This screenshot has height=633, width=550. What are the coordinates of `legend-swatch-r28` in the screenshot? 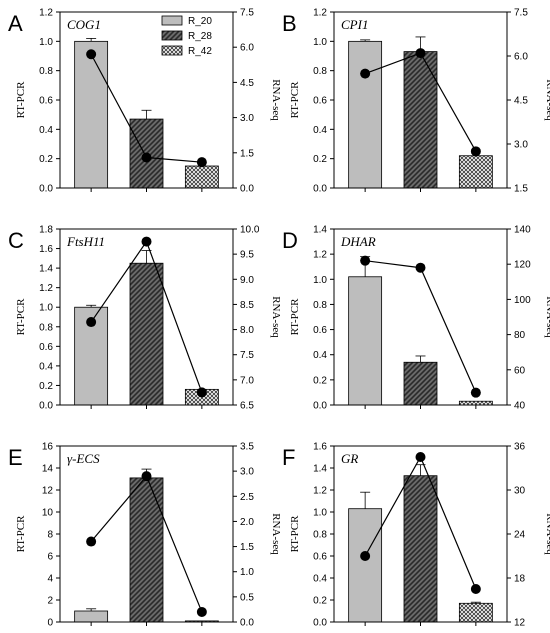 It's located at (172, 35).